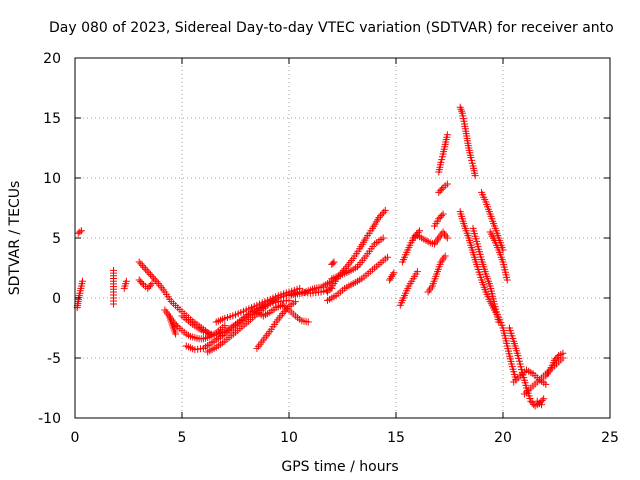  What do you see at coordinates (430, 238) in the screenshot?
I see `series-s23` at bounding box center [430, 238].